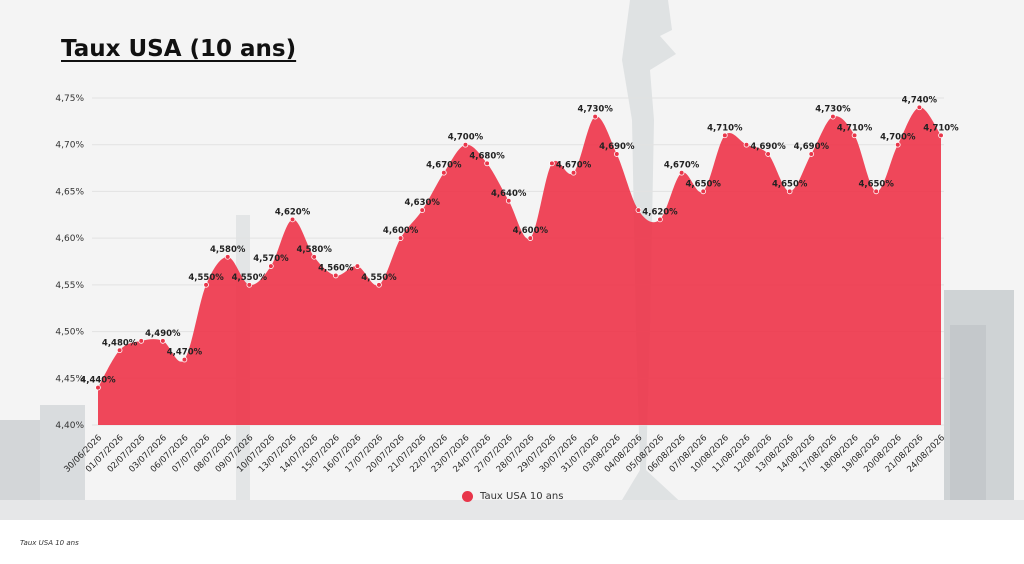 The image size is (1024, 564). What do you see at coordinates (69, 99) in the screenshot?
I see `y-tick-label: 4,75%` at bounding box center [69, 99].